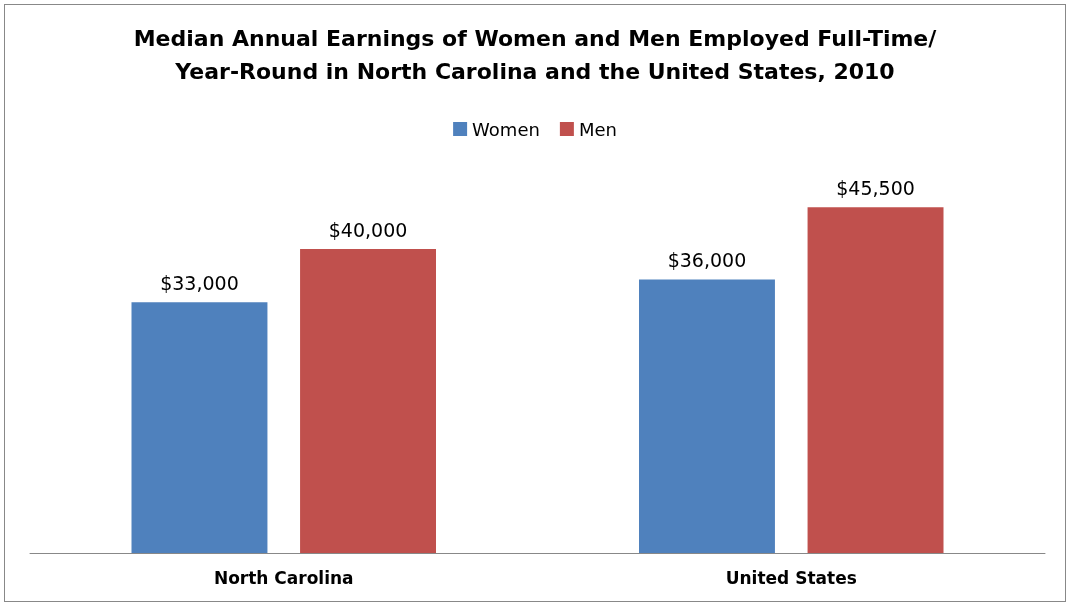  What do you see at coordinates (791, 577) in the screenshot?
I see `x-tick-label: United States` at bounding box center [791, 577].